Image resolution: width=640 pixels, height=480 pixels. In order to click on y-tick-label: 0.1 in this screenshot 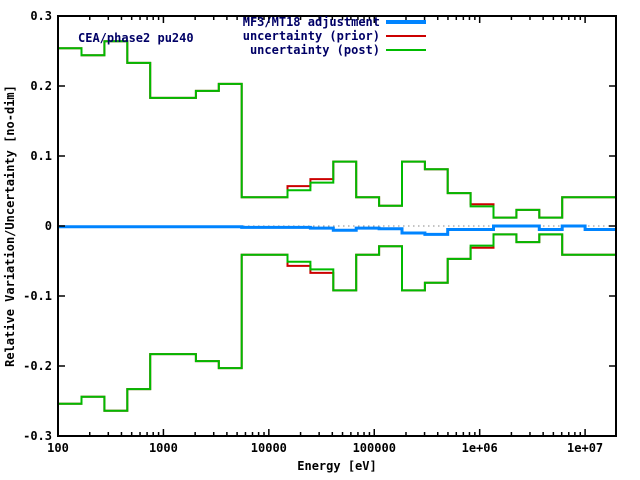, I will do `click(41, 156)`.